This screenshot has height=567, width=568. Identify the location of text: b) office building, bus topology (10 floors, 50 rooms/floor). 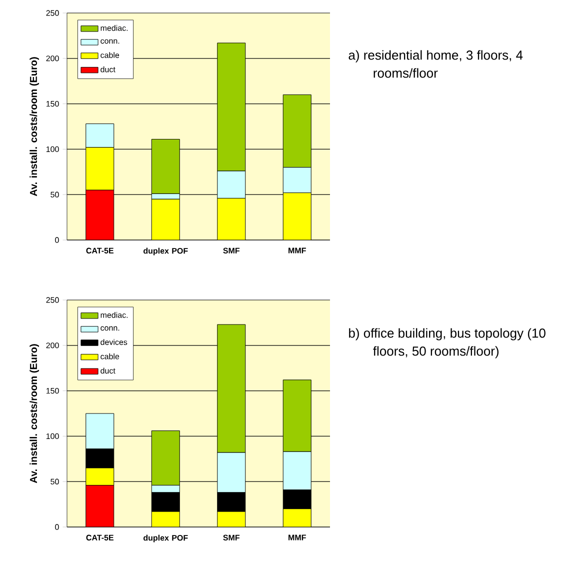
(447, 343).